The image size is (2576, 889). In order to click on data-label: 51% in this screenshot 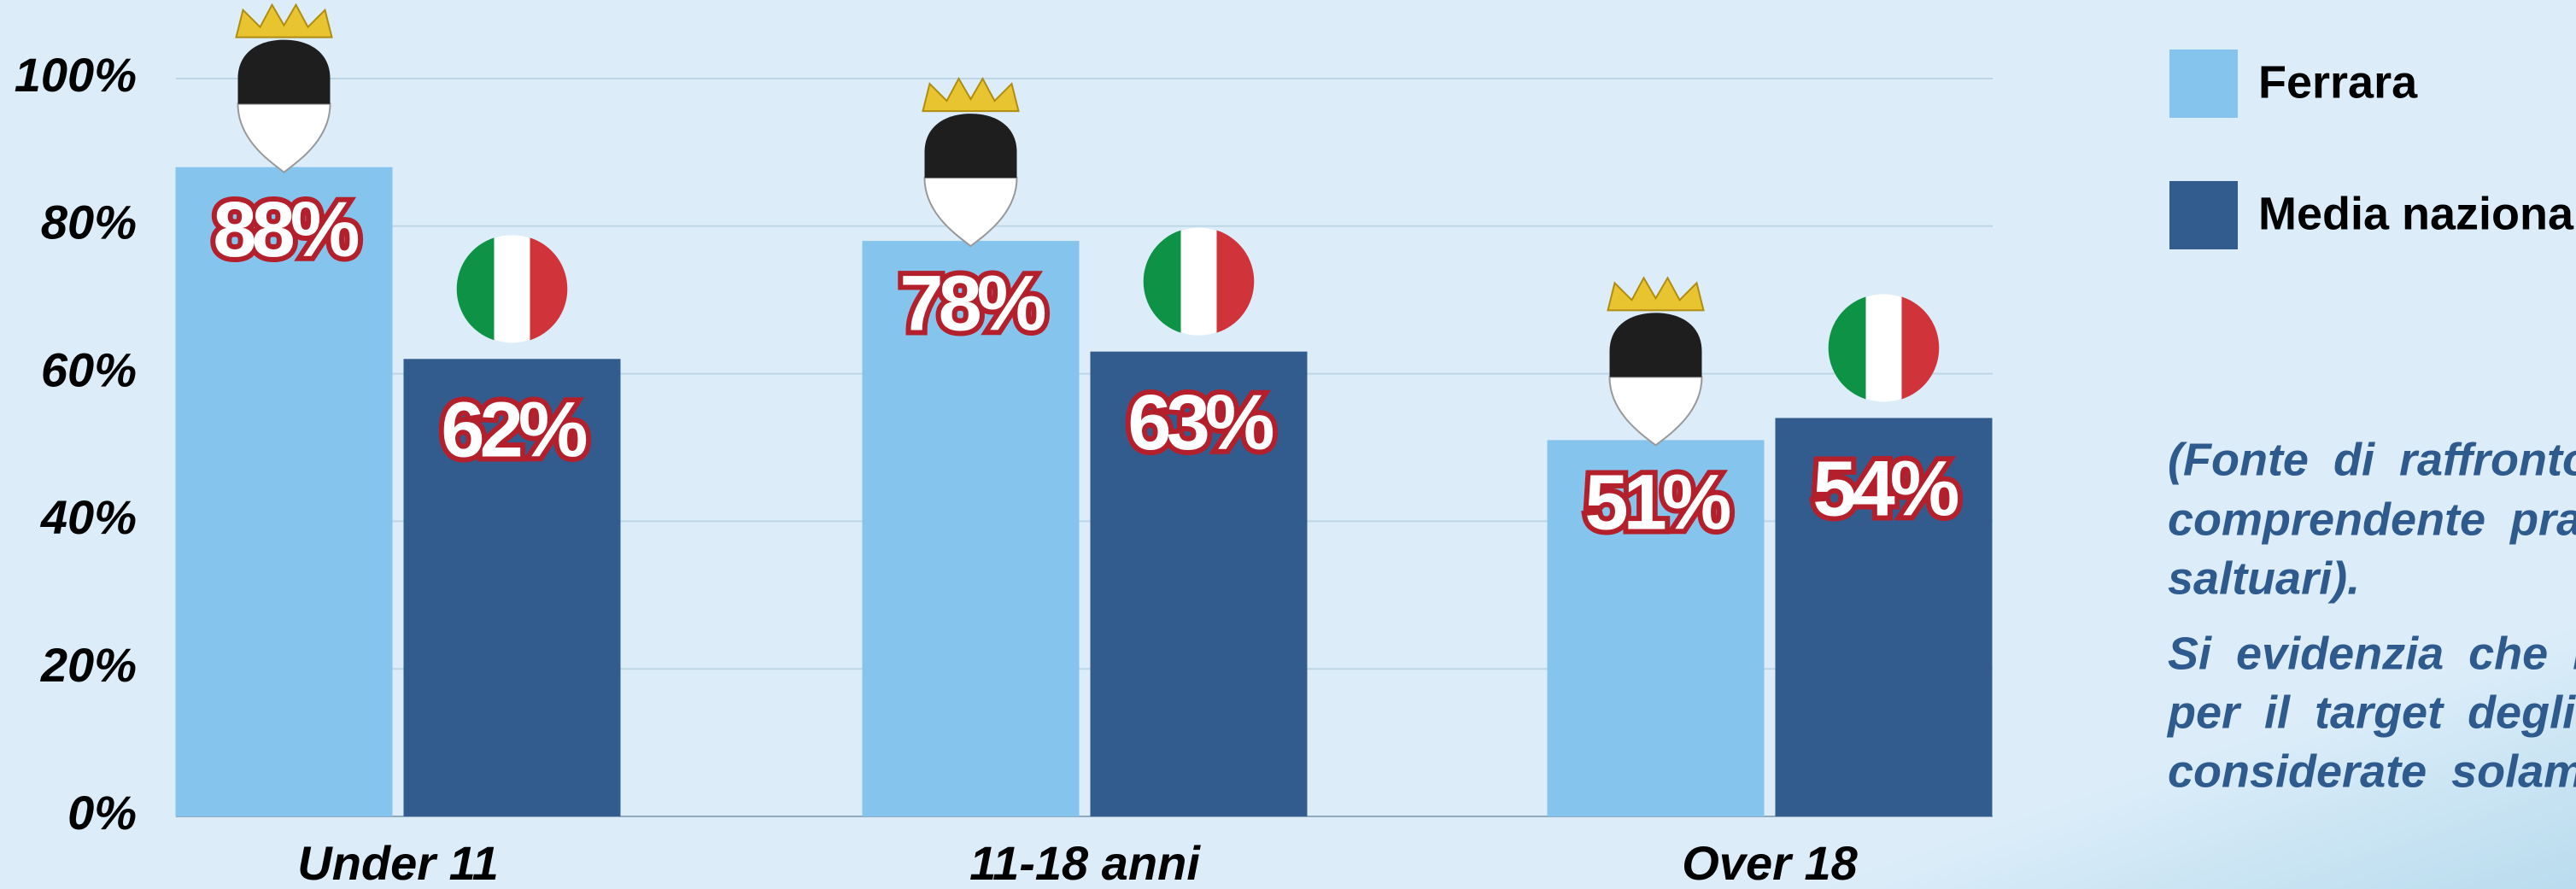, I will do `click(1657, 503)`.